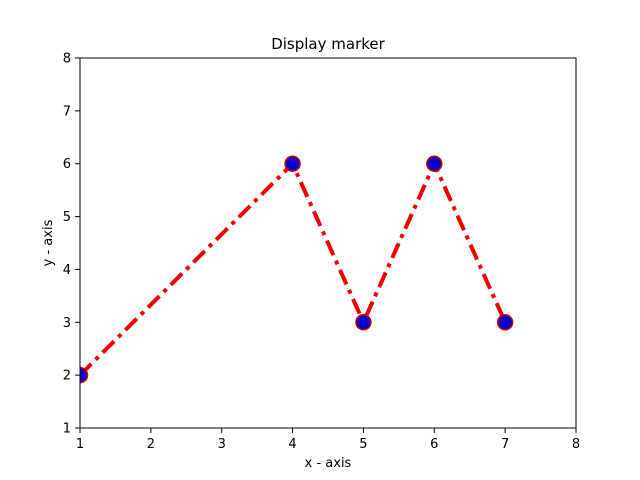 This screenshot has height=480, width=640. What do you see at coordinates (48, 242) in the screenshot?
I see `y-axis-label: y - axis` at bounding box center [48, 242].